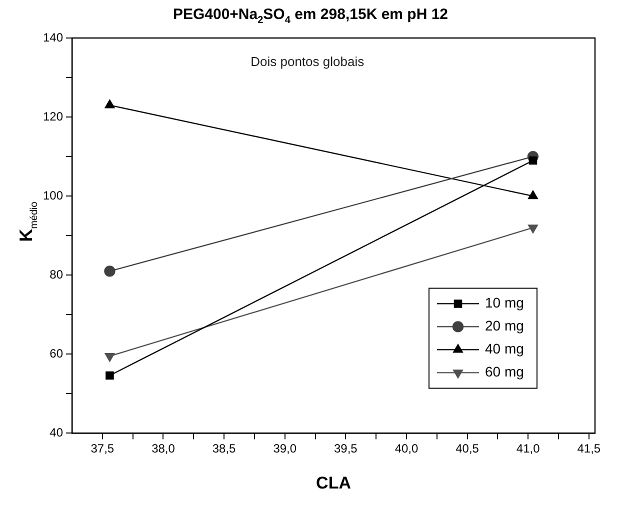 The height and width of the screenshot is (506, 621). Describe the element at coordinates (504, 372) in the screenshot. I see `legend-label: 60 mg` at that location.